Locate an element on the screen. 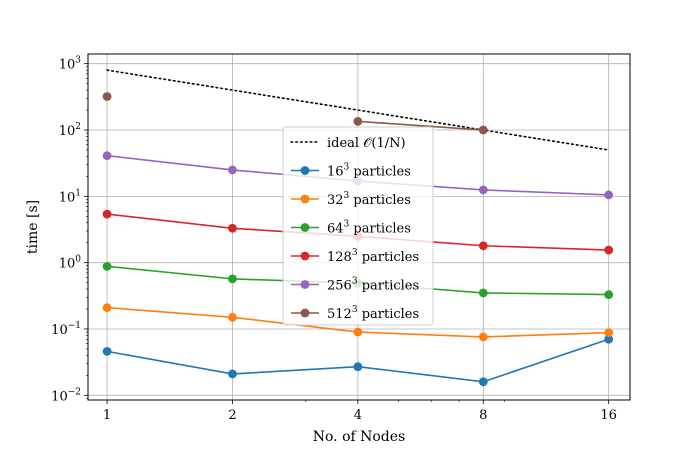 This screenshot has height=454, width=700. legend-label: 2563 particles is located at coordinates (373, 285).